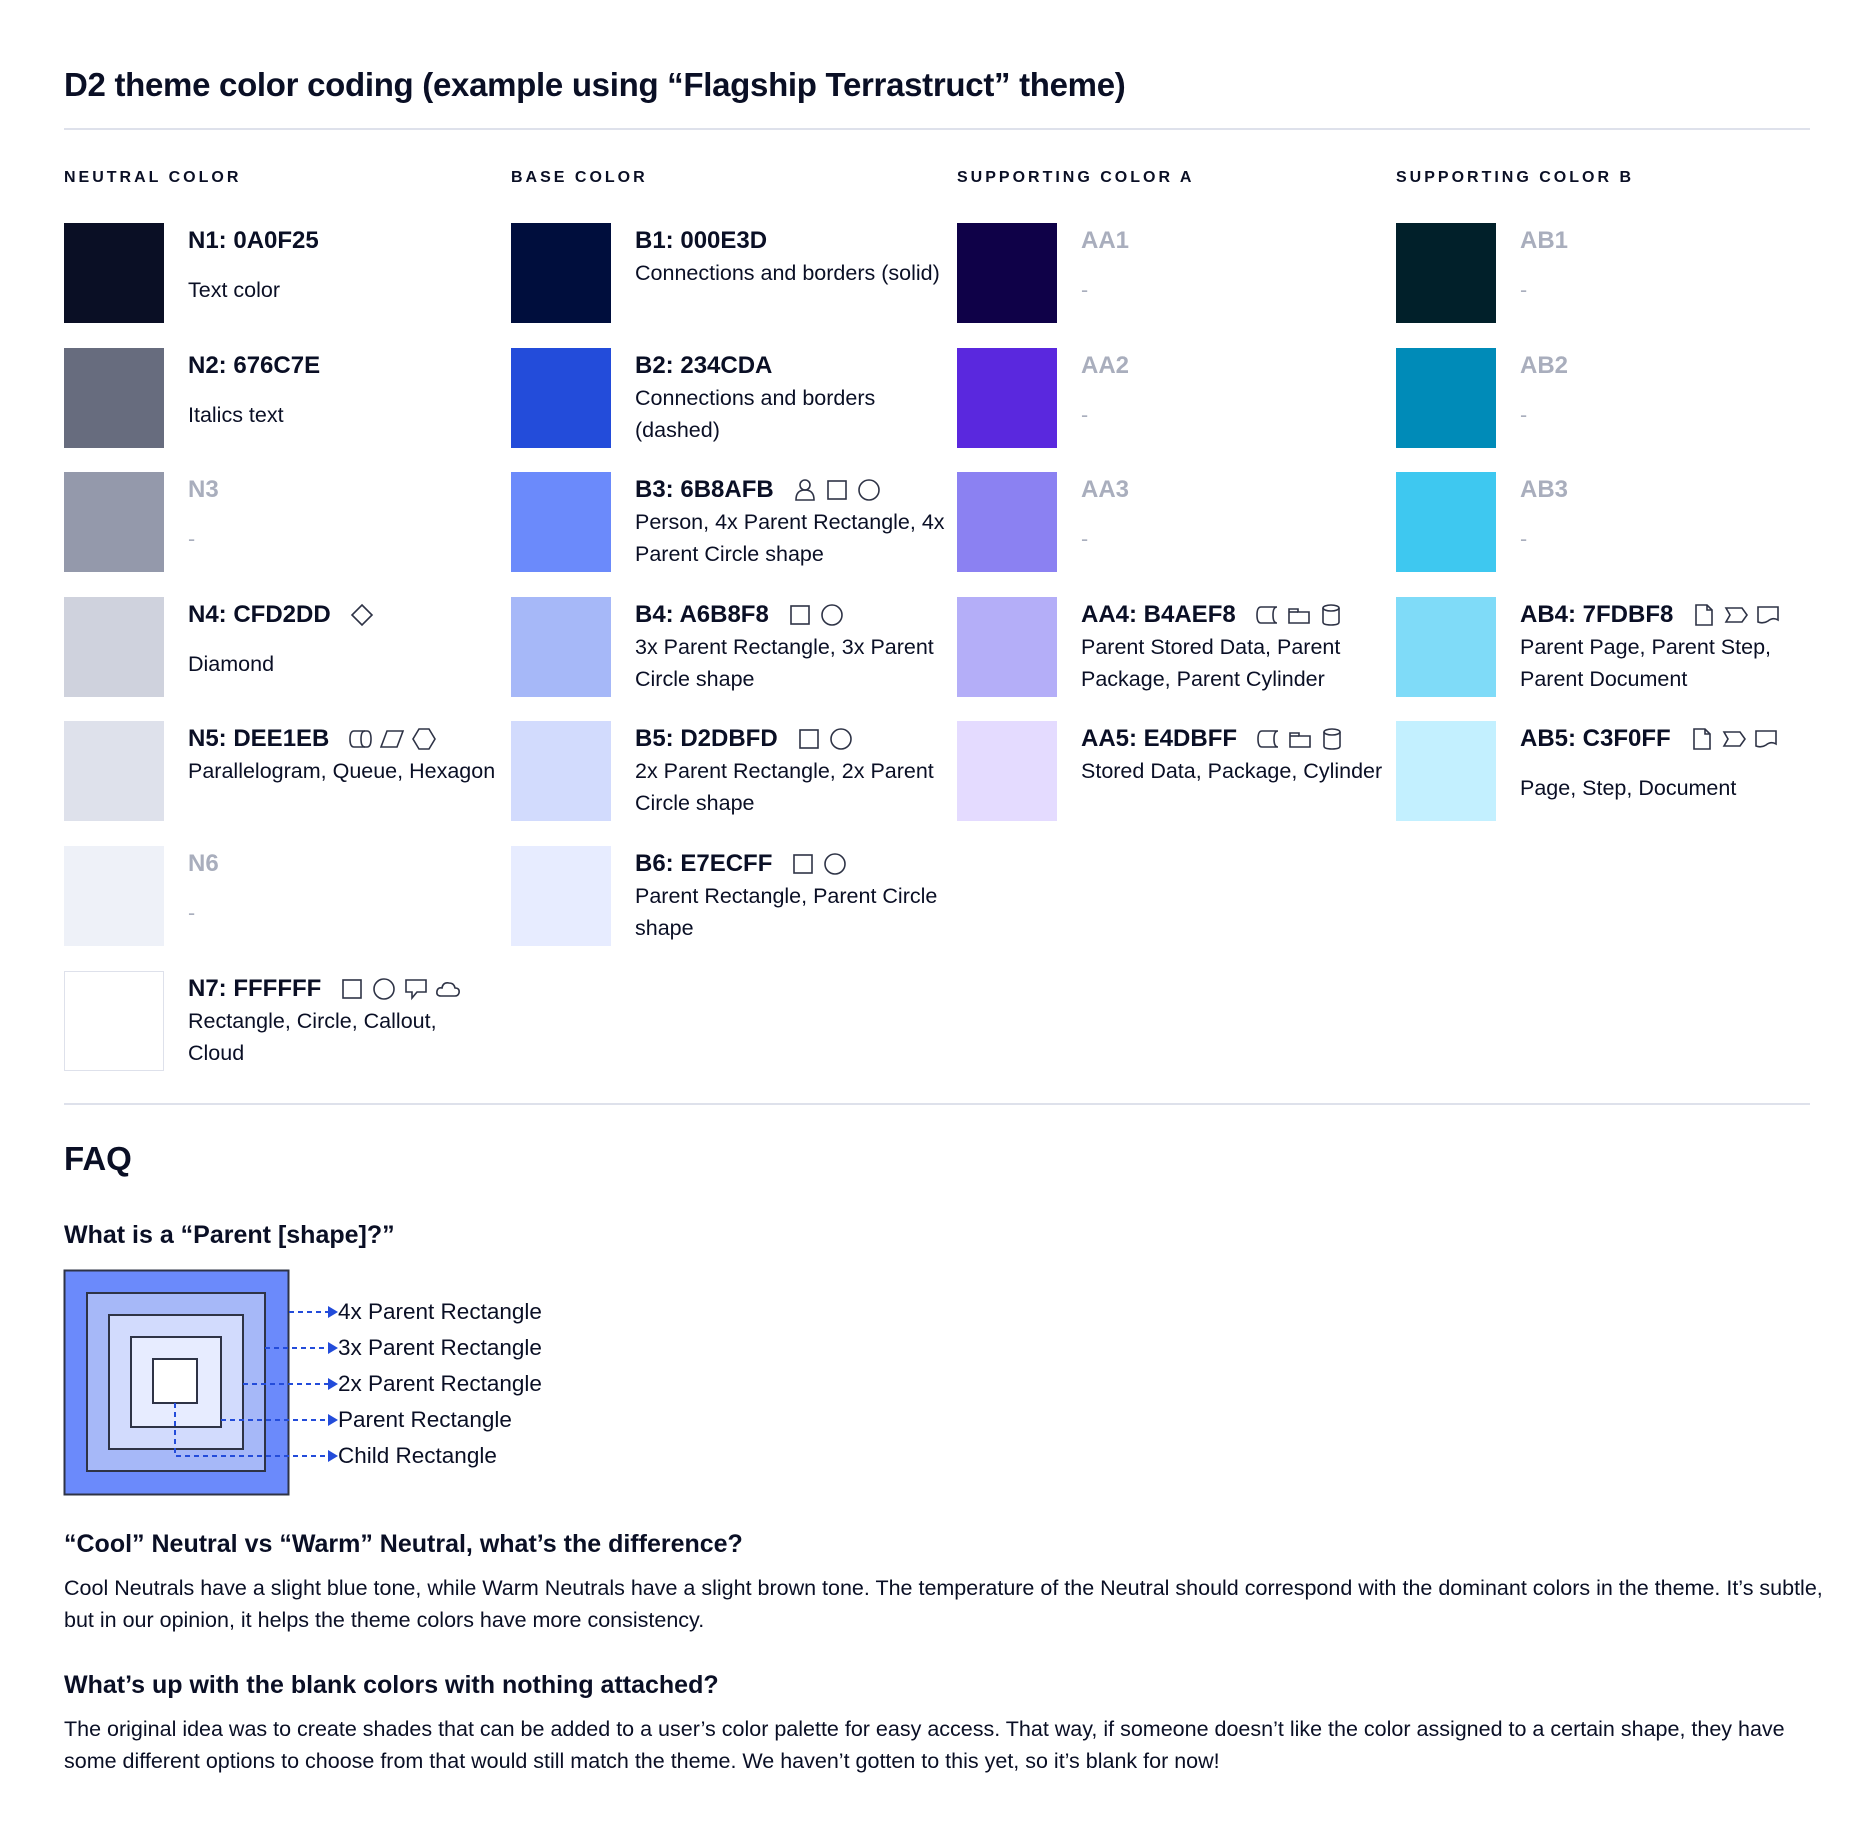 The height and width of the screenshot is (1832, 1864). I want to click on parallelogram-icon, so click(392, 739).